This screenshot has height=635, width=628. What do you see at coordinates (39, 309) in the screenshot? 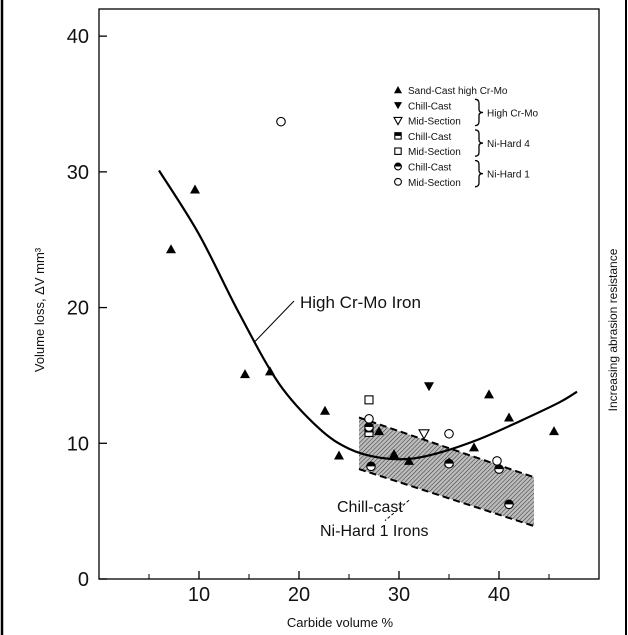
I see `y-axis-title: Volume loss, ΔV mm³` at bounding box center [39, 309].